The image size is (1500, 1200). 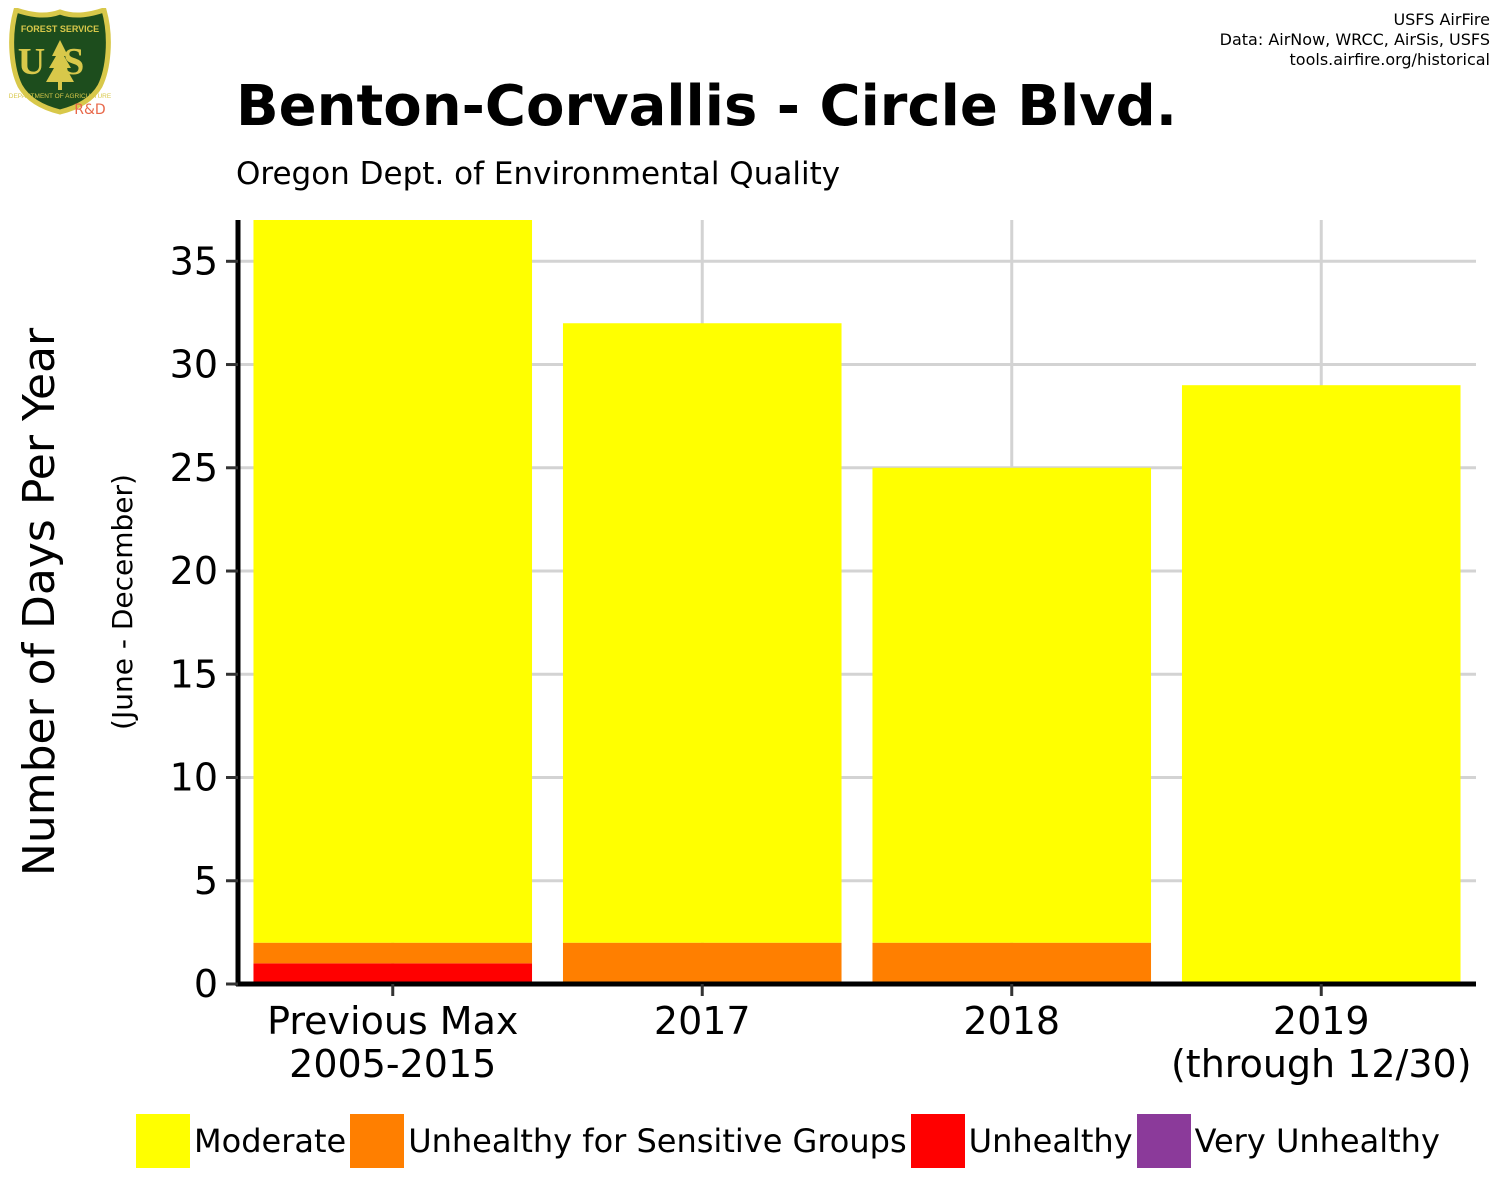 I want to click on logo-tag: R&D, so click(x=89, y=110).